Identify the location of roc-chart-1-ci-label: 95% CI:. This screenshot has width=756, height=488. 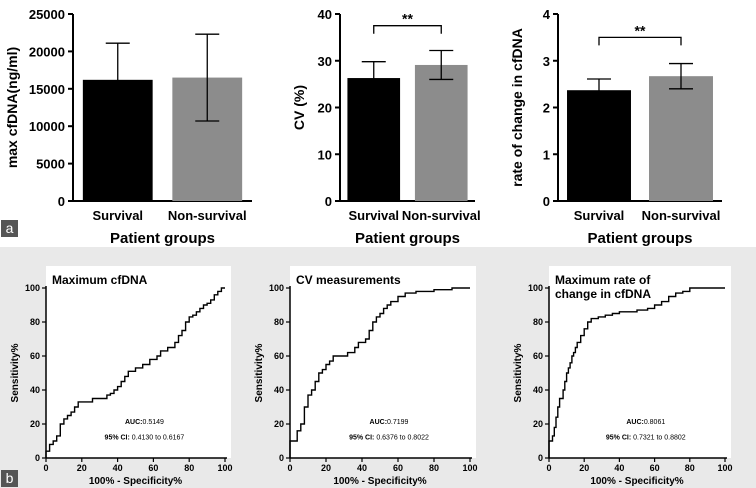
(118, 437).